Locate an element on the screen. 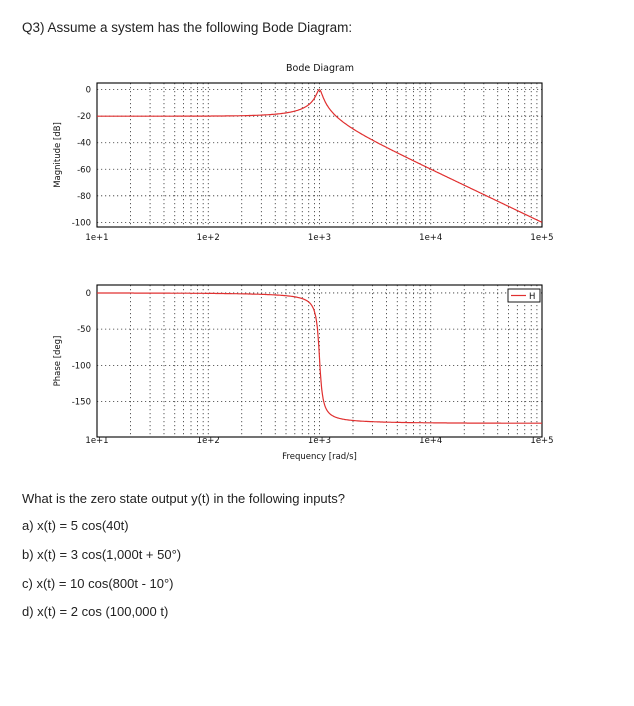 This screenshot has width=634, height=706. y-tick-label: -80 is located at coordinates (84, 197).